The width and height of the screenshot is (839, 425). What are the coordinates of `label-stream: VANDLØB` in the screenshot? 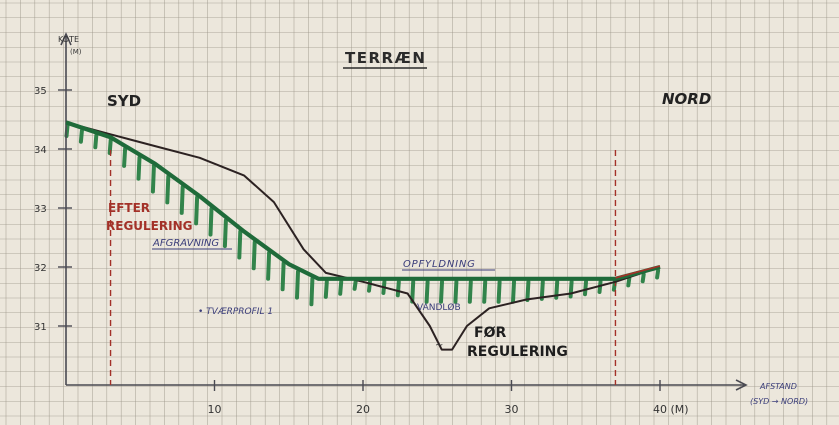 It's located at (439, 307).